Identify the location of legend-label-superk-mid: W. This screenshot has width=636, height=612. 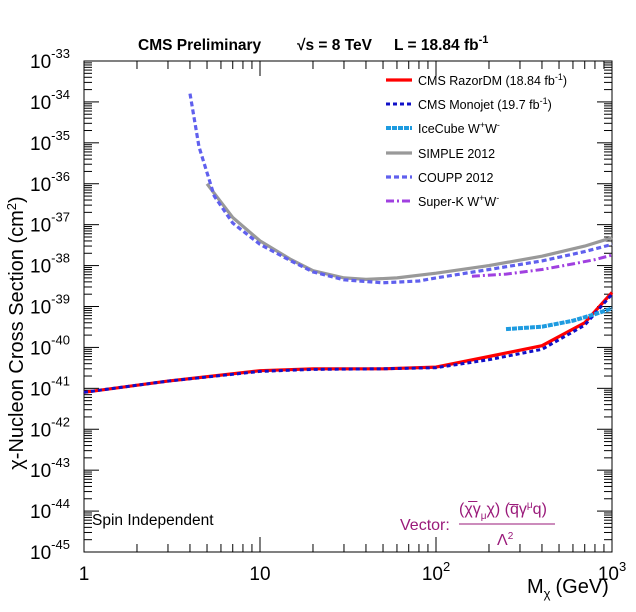
(490, 202).